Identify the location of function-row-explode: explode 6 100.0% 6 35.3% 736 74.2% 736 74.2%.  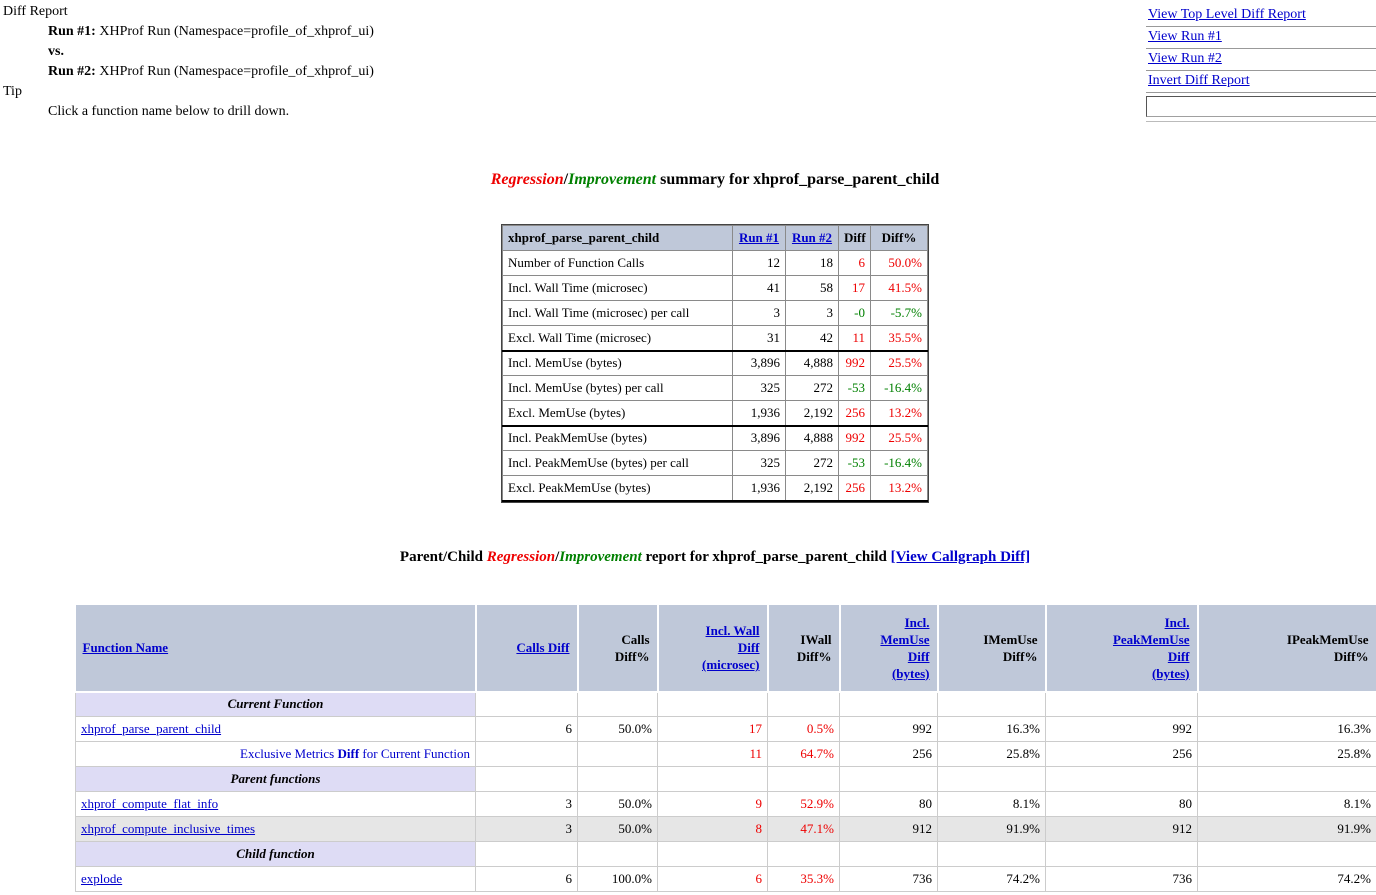
(725, 879).